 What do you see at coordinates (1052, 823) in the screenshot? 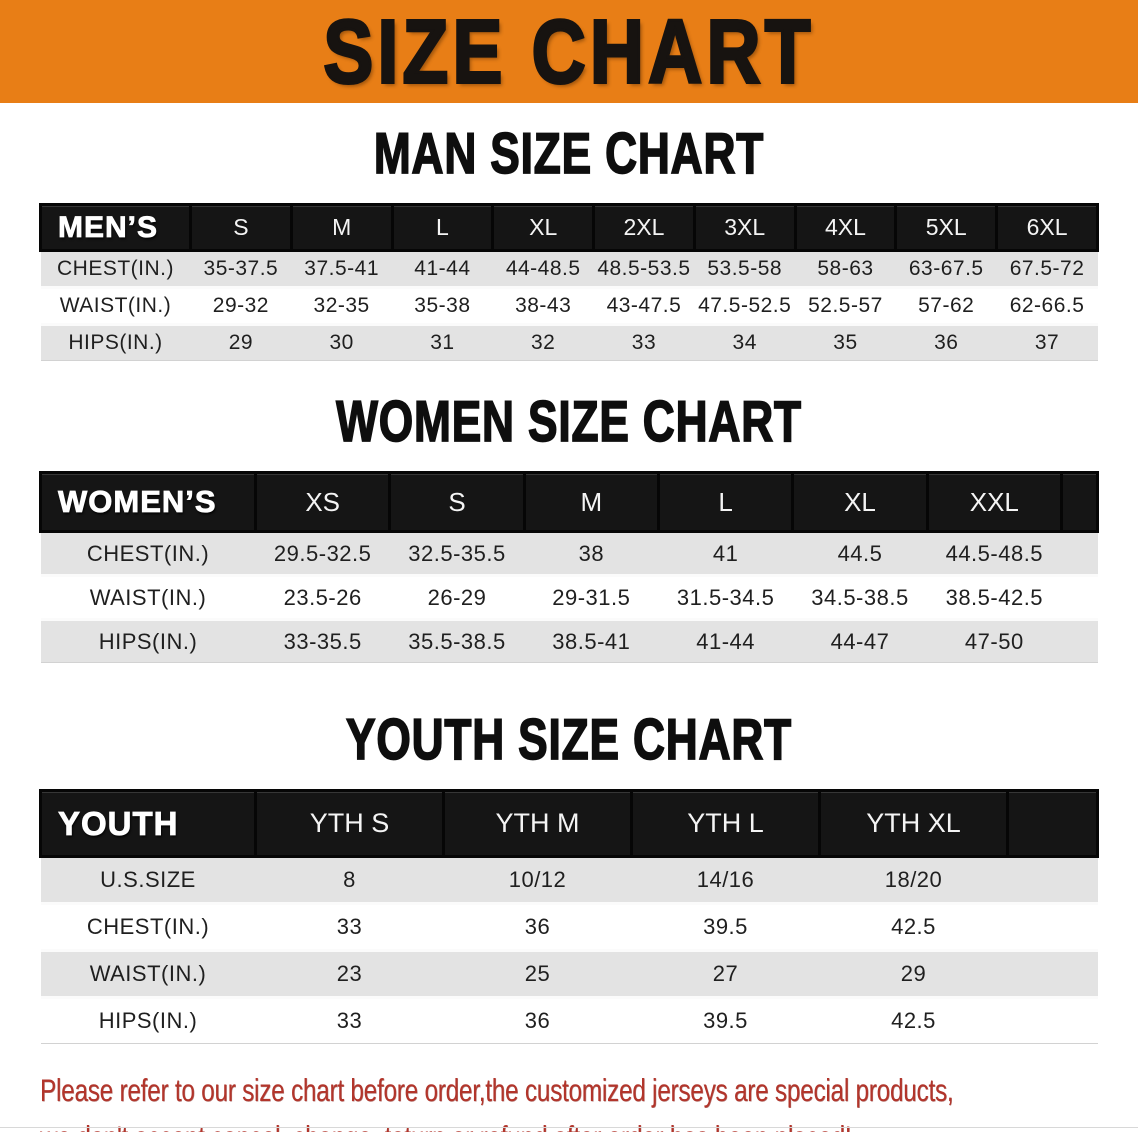
I see `youth-header-spacer` at bounding box center [1052, 823].